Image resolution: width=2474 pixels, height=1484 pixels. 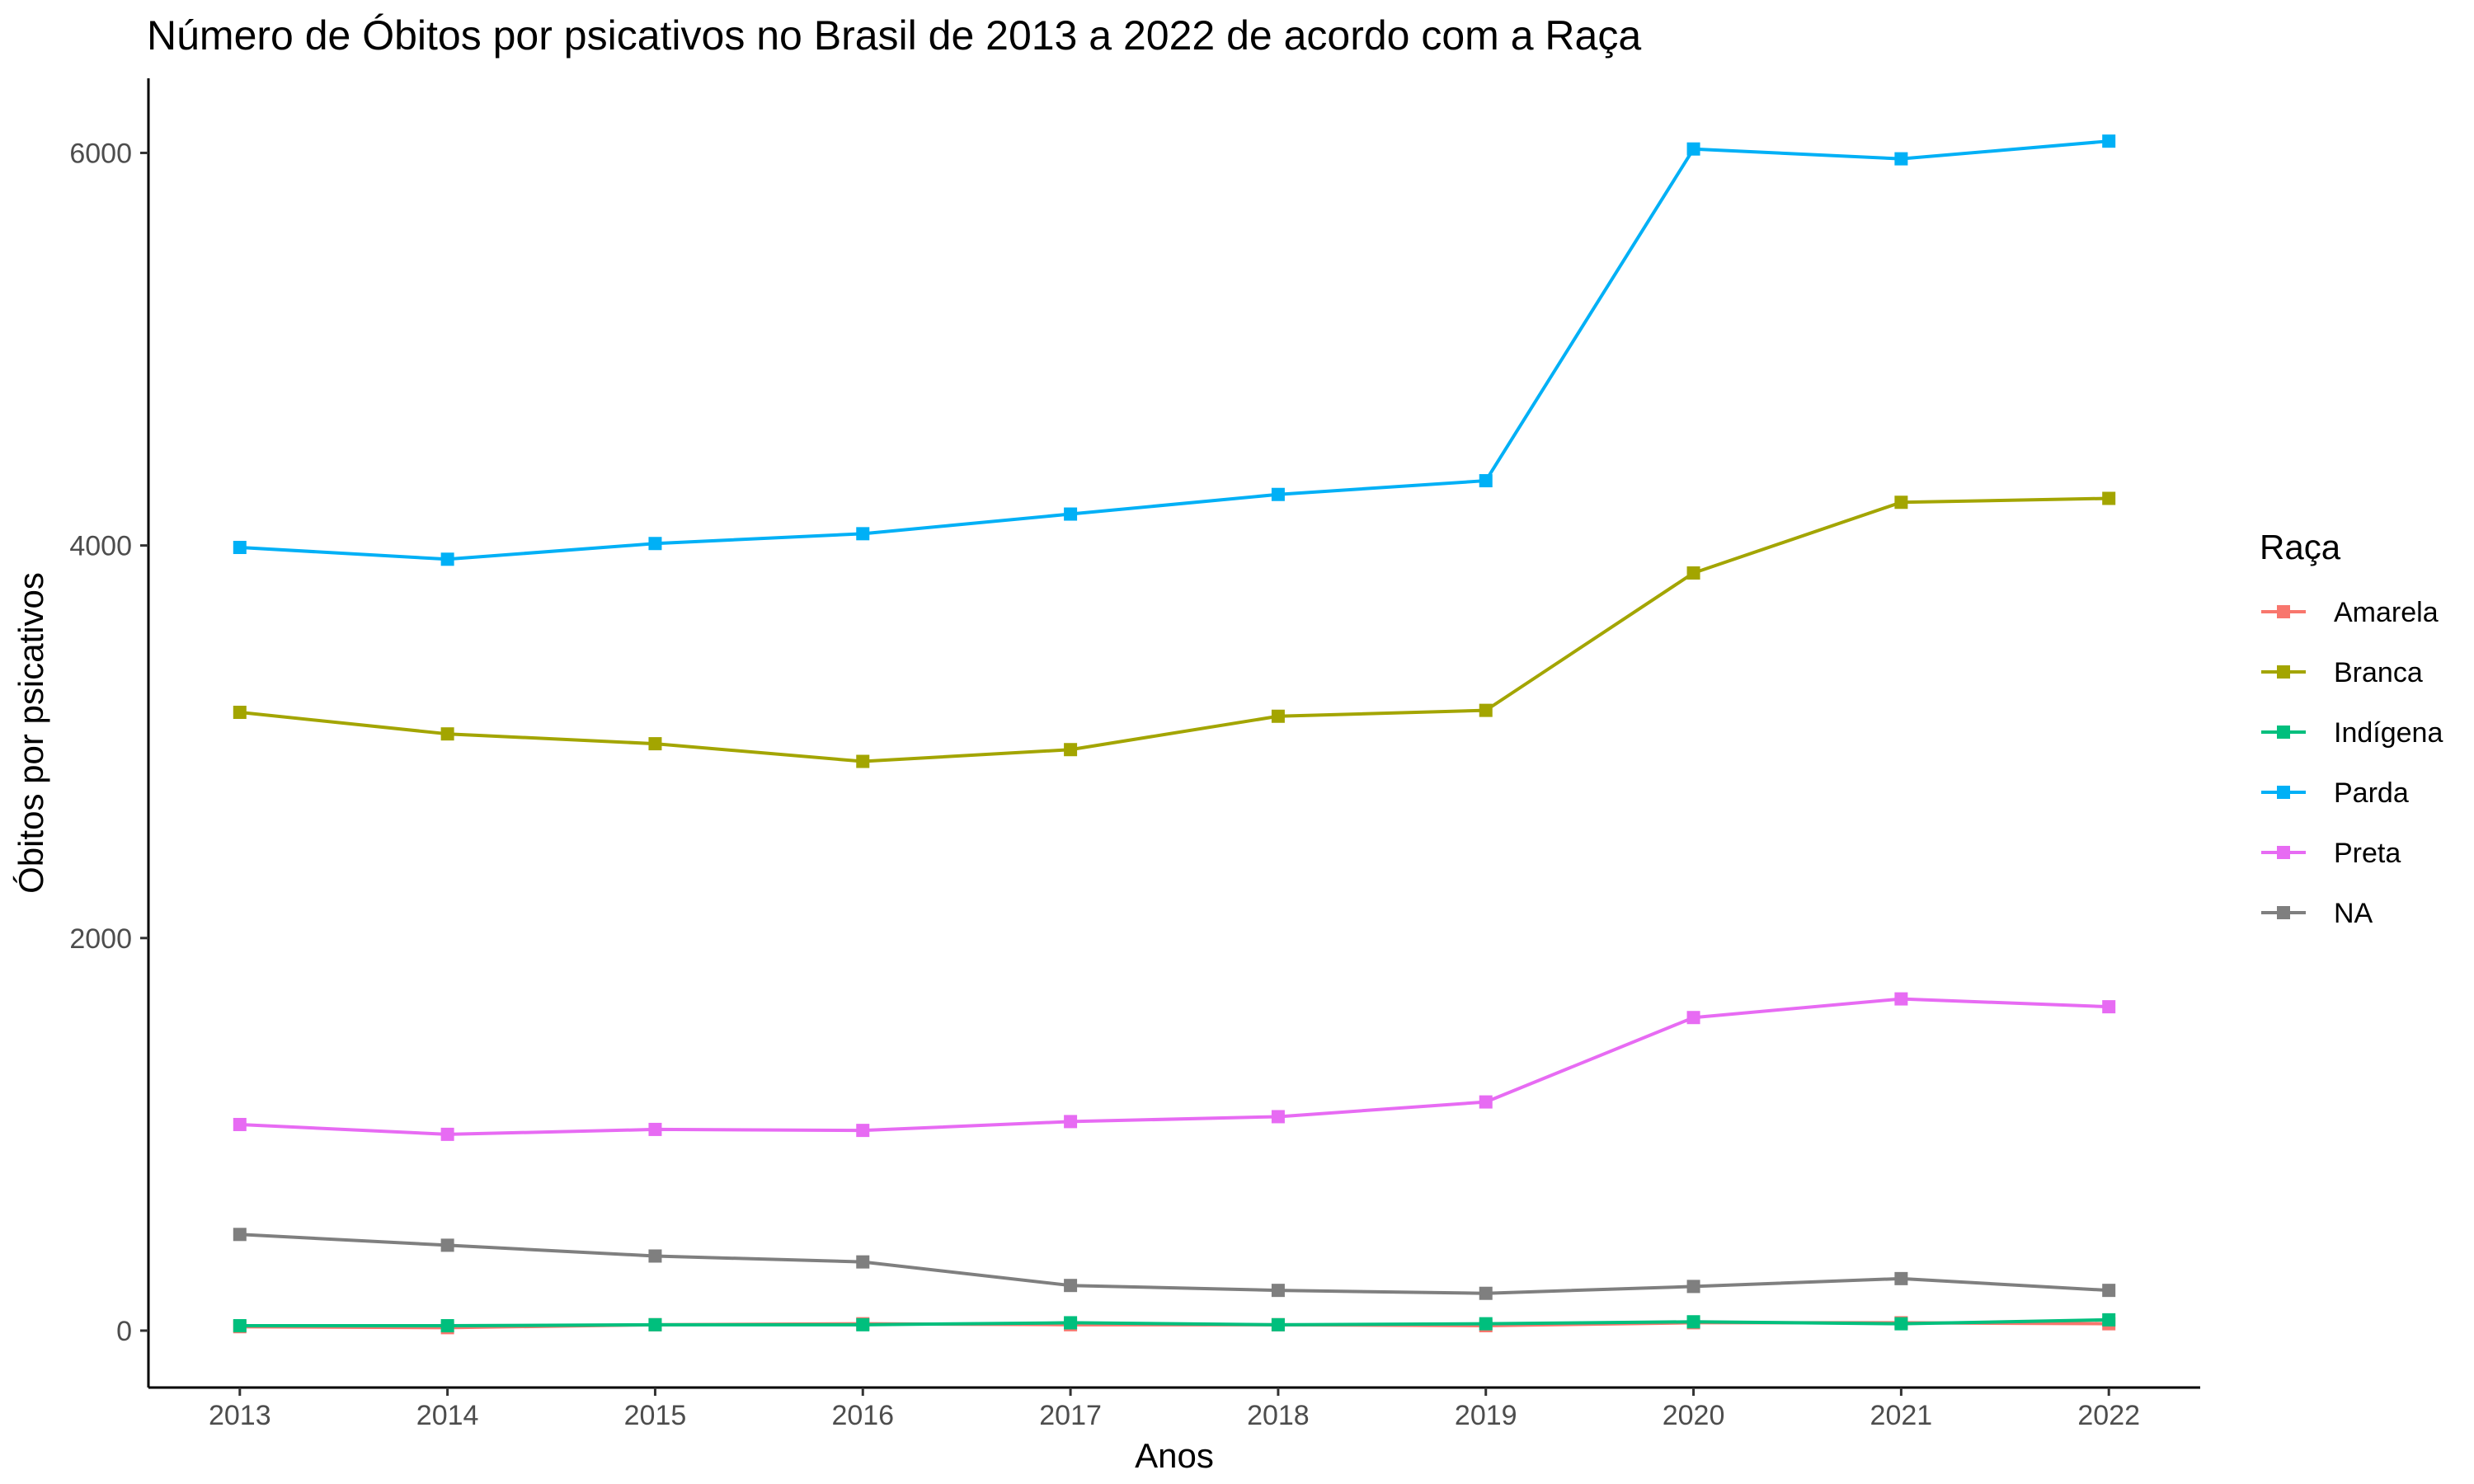 I want to click on data-point-na-2018, so click(x=1278, y=1291).